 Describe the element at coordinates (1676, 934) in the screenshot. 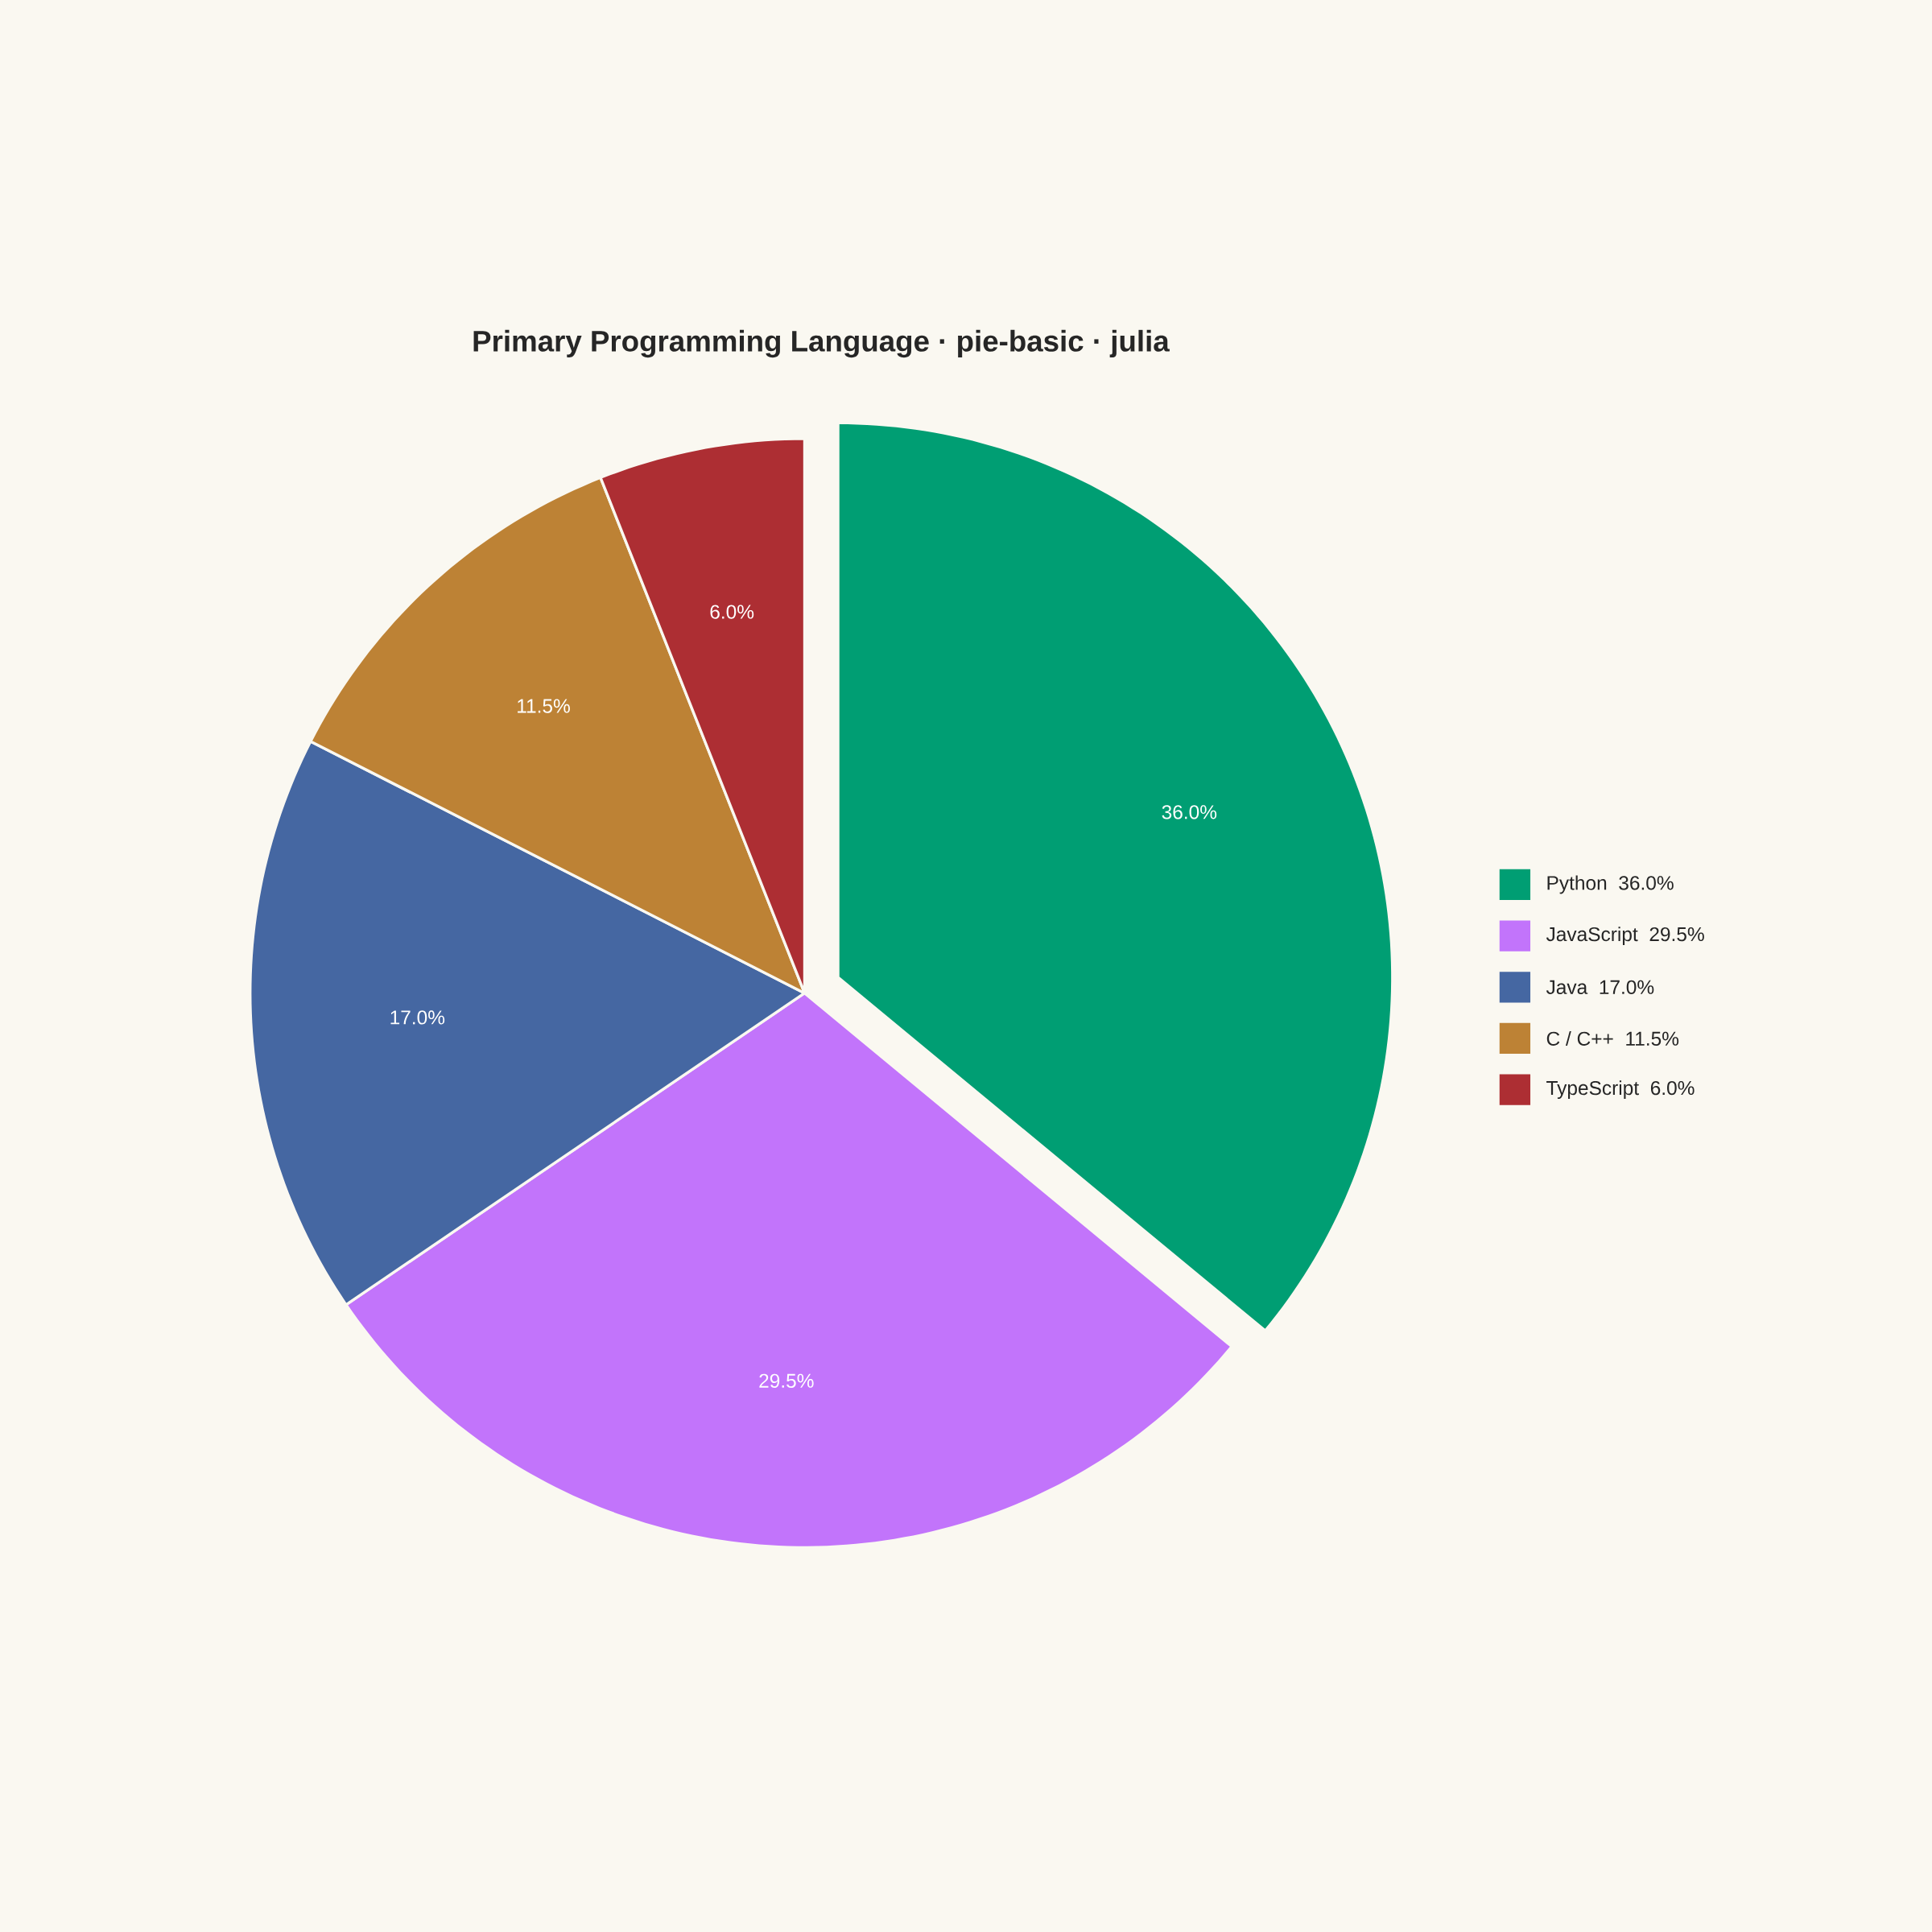

I see `text: 29.5%` at that location.